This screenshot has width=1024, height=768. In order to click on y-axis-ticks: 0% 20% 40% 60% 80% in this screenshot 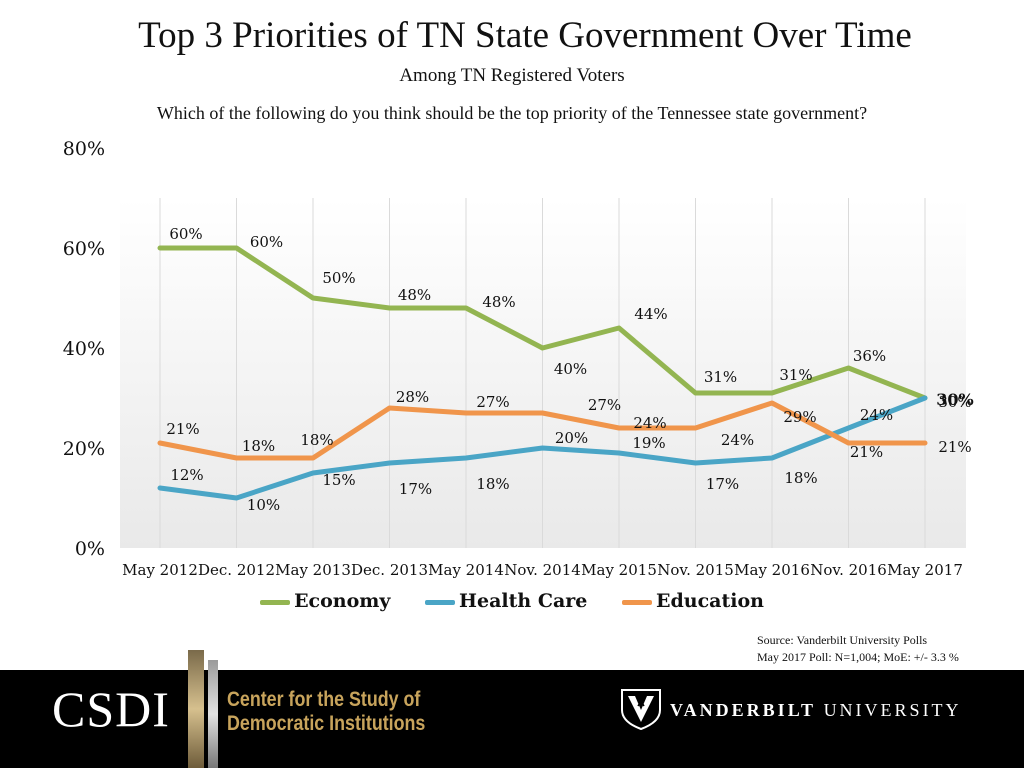, I will do `click(84, 349)`.